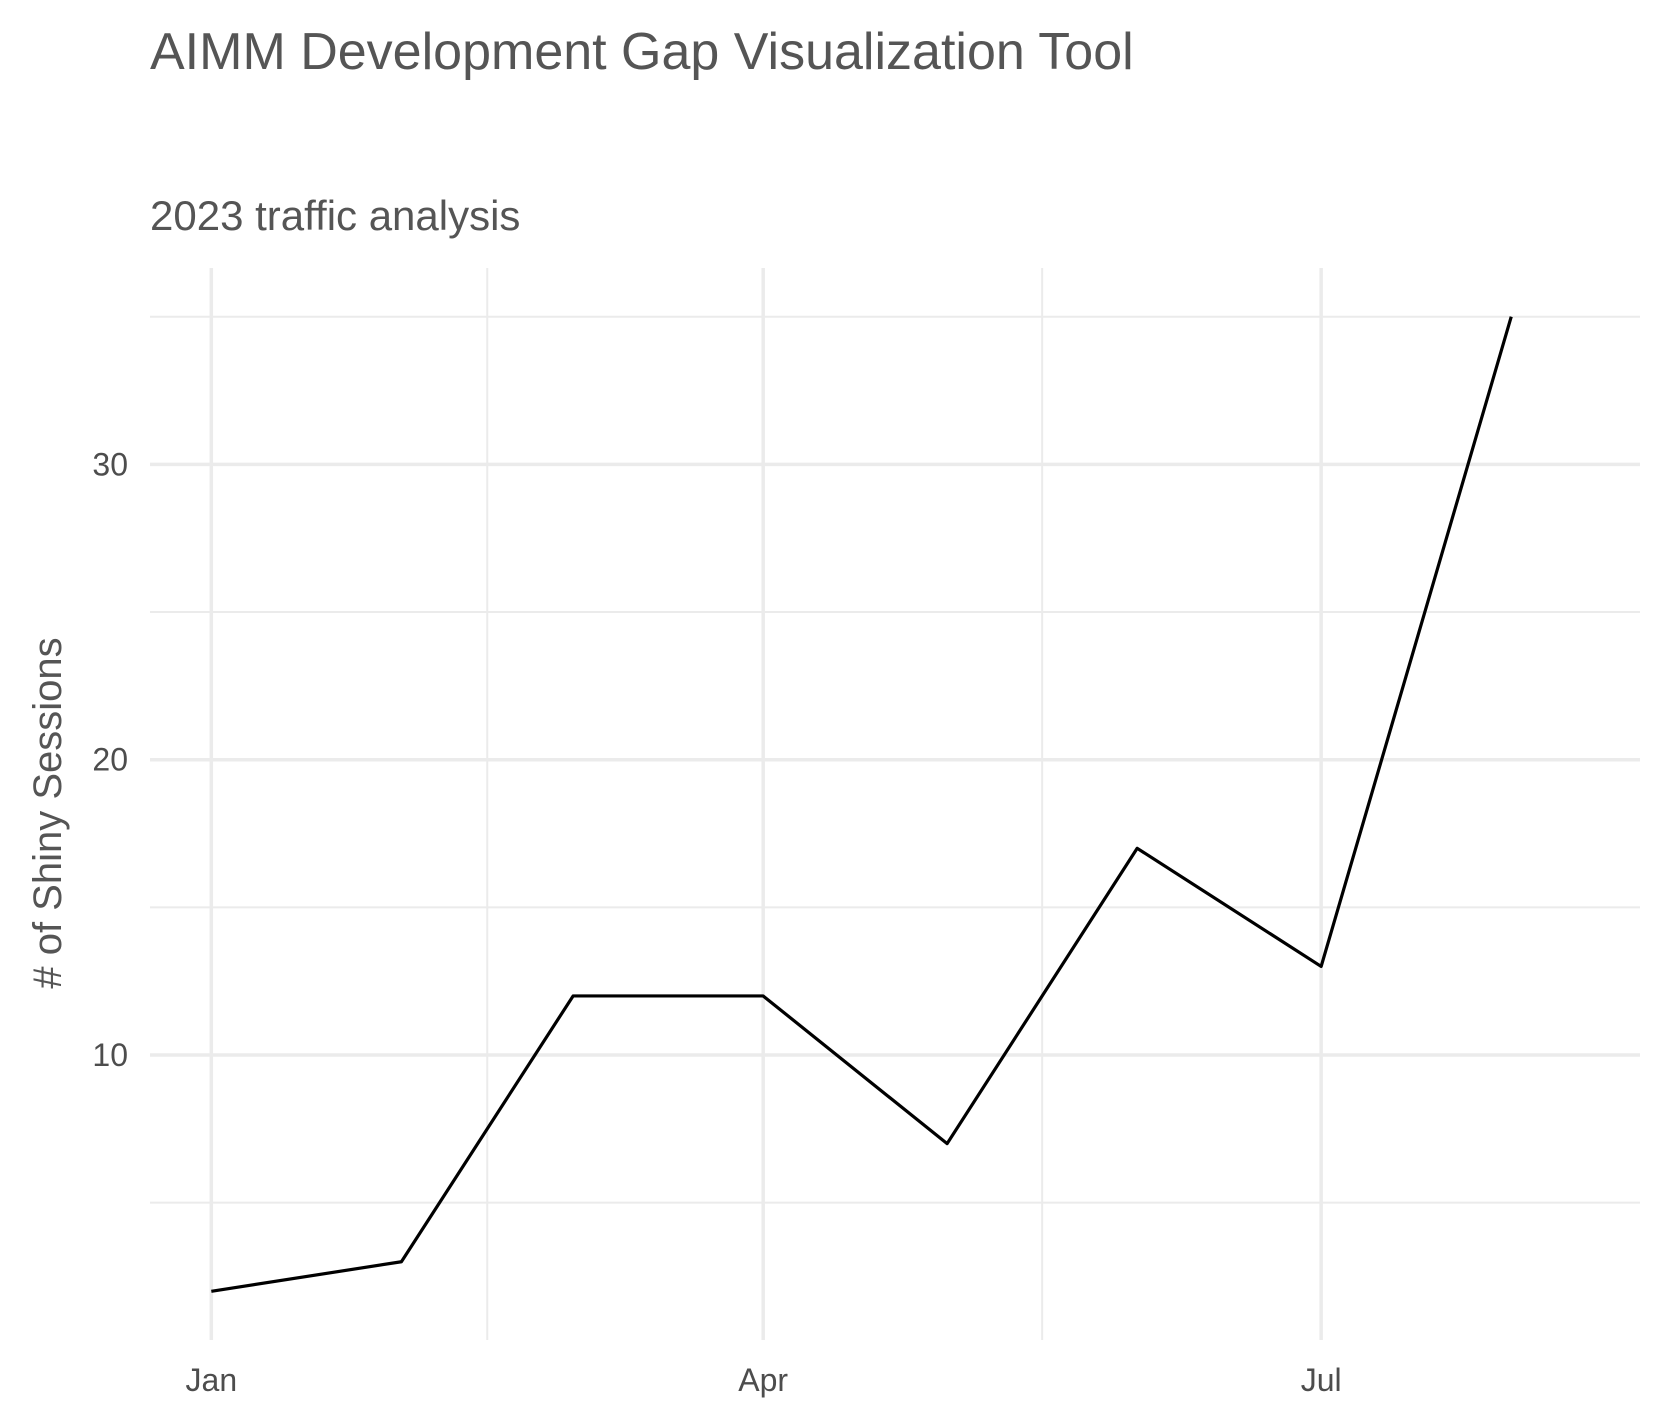 Image resolution: width=1653 pixels, height=1417 pixels. Describe the element at coordinates (335, 215) in the screenshot. I see `chart-subtitle: 2023 traffic analysis` at that location.